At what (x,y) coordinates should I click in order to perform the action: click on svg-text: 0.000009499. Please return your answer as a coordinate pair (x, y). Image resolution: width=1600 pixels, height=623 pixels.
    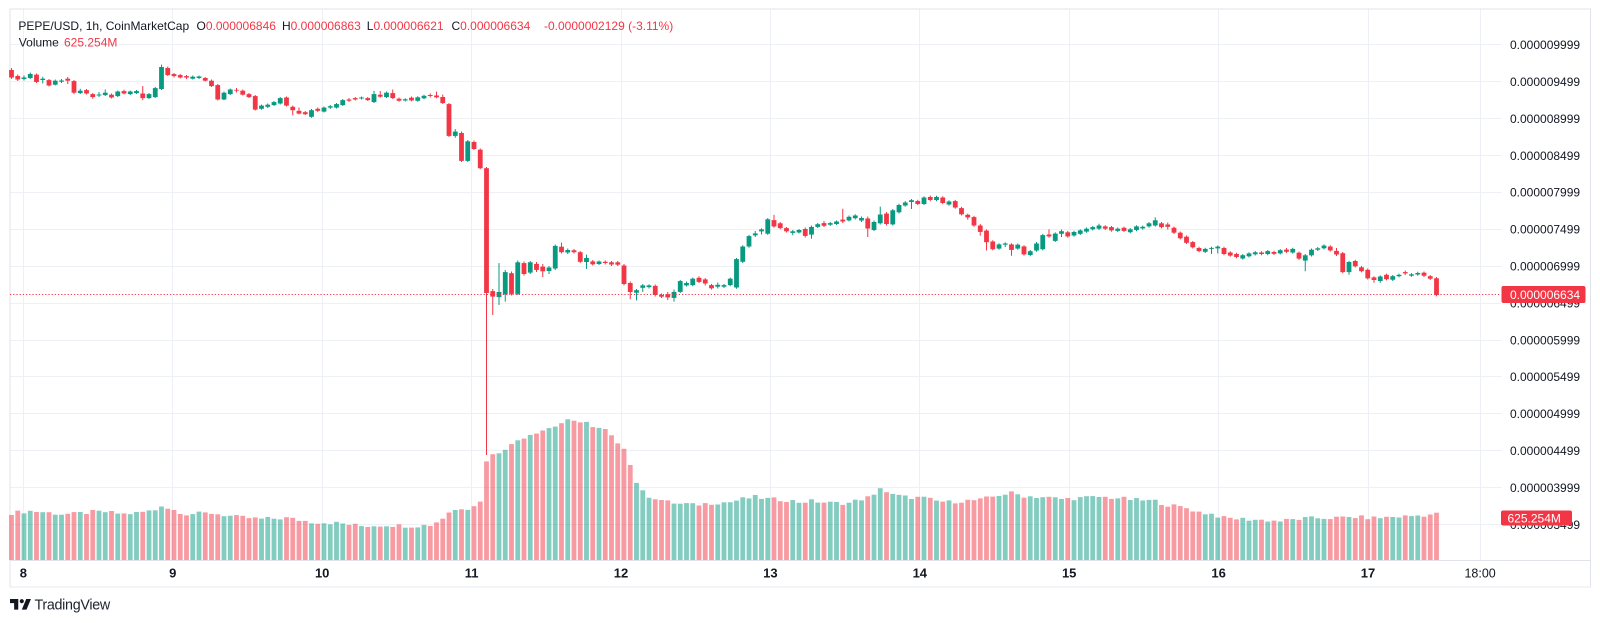
    Looking at the image, I should click on (1545, 82).